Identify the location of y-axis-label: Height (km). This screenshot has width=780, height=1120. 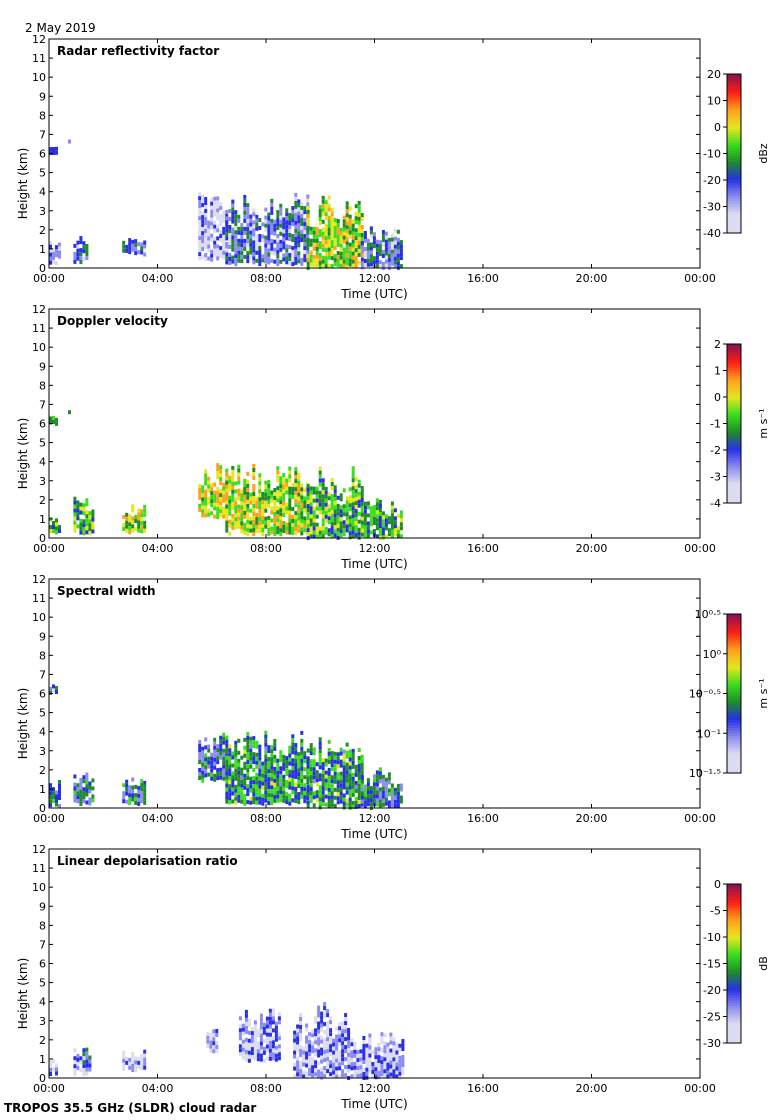
(23, 183).